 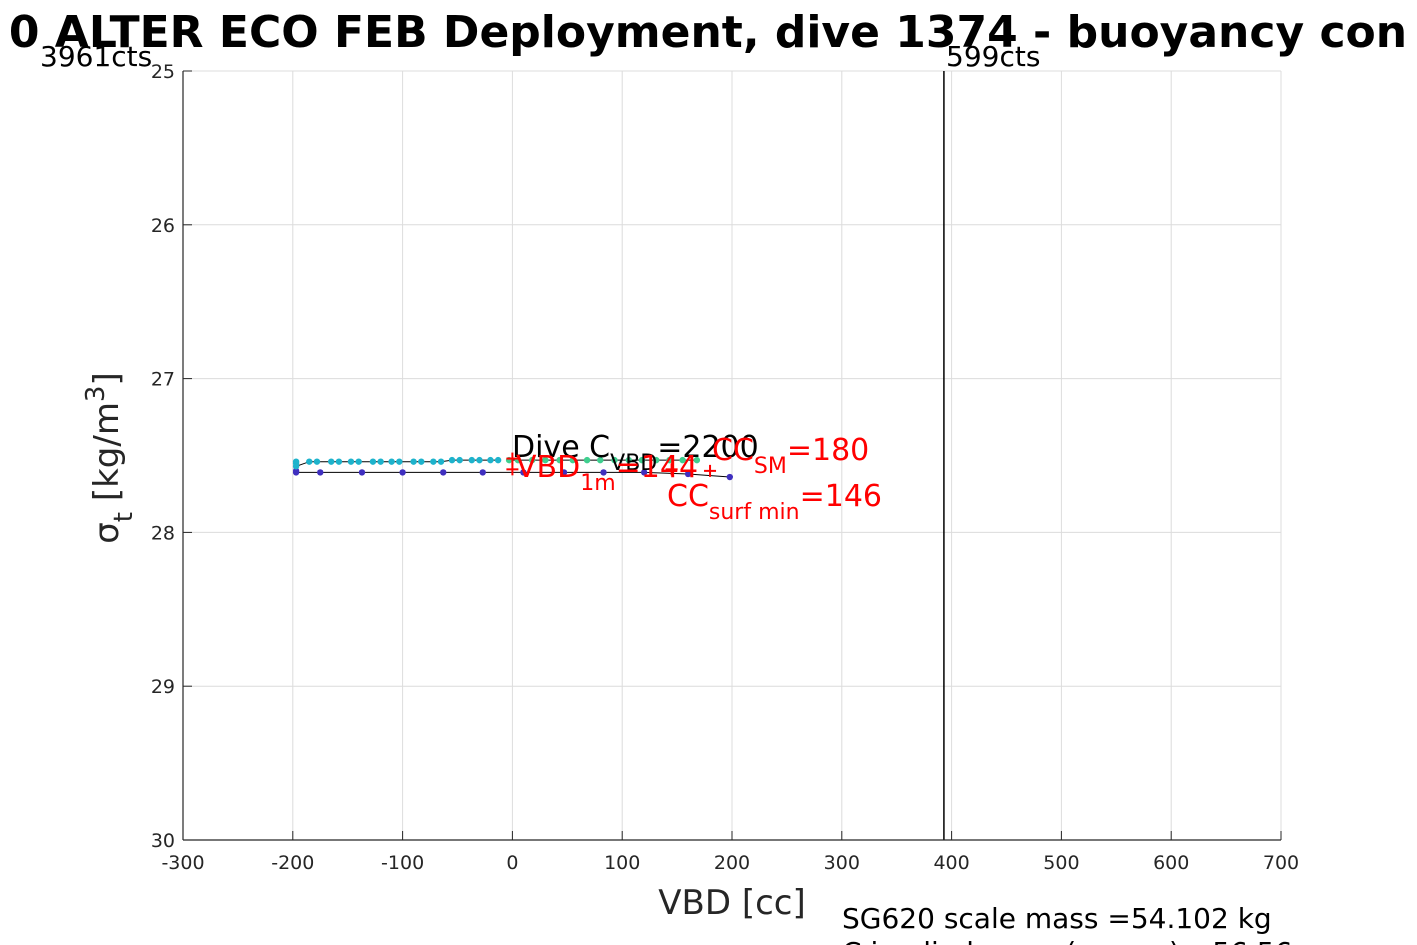 I want to click on annotation-dive-c-vbd: Dive CVBD=2200, so click(x=635, y=453).